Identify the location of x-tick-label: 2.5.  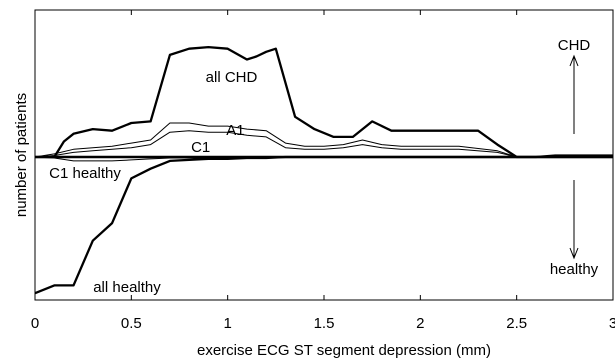
(516, 323).